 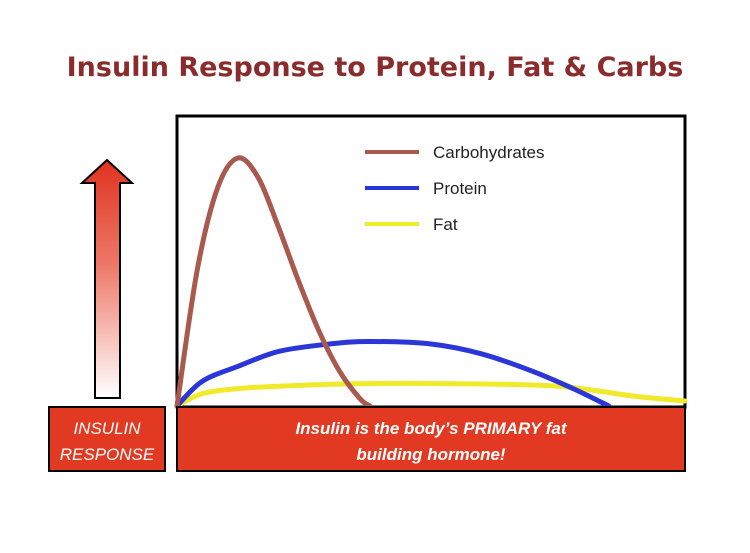 What do you see at coordinates (445, 224) in the screenshot?
I see `legend-label-fat: Fat` at bounding box center [445, 224].